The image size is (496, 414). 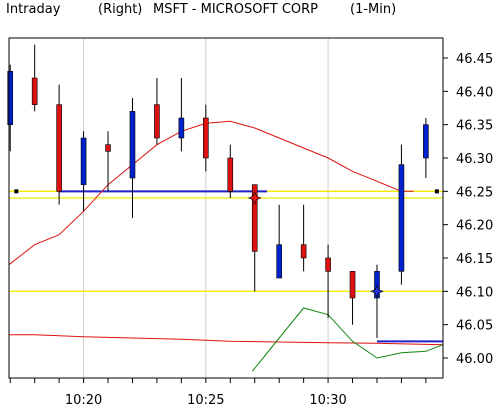 What do you see at coordinates (83, 400) in the screenshot?
I see `x-tick-label-0: 10:20` at bounding box center [83, 400].